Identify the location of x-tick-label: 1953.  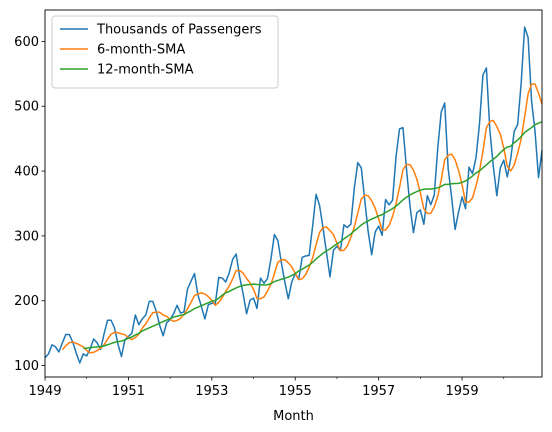
(211, 391).